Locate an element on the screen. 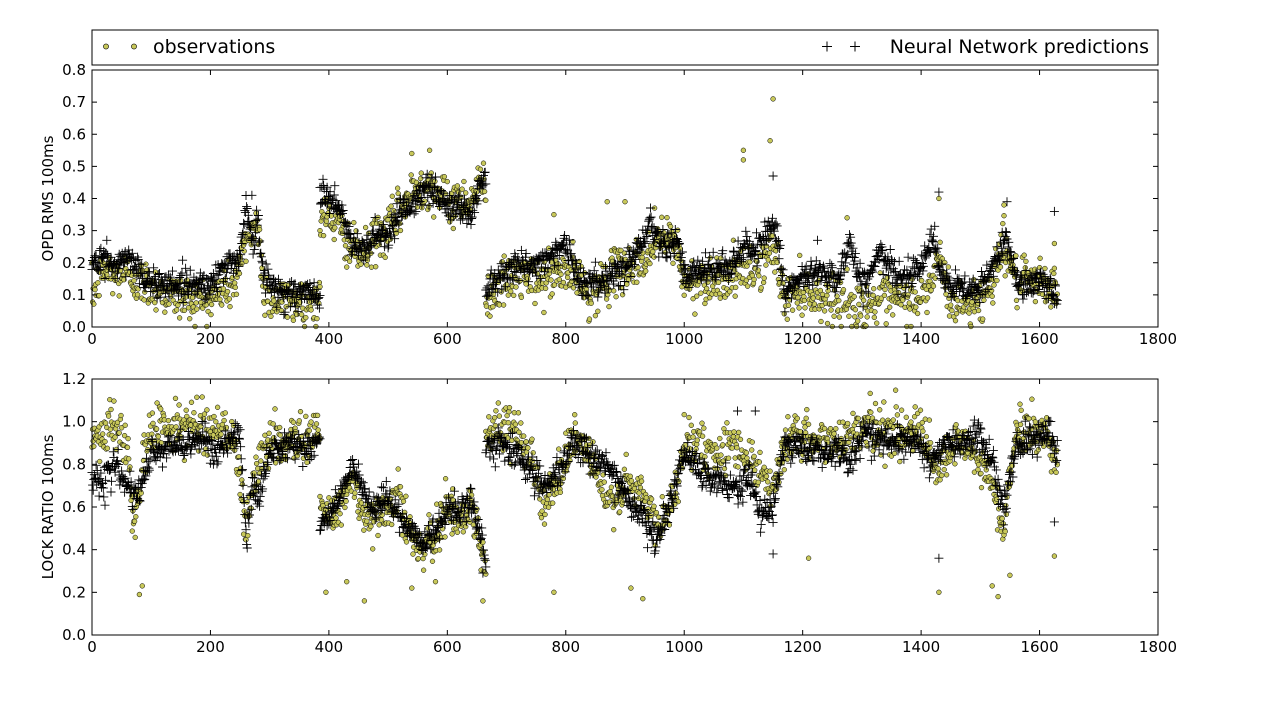  x-tick-label: 1400 is located at coordinates (921, 339).